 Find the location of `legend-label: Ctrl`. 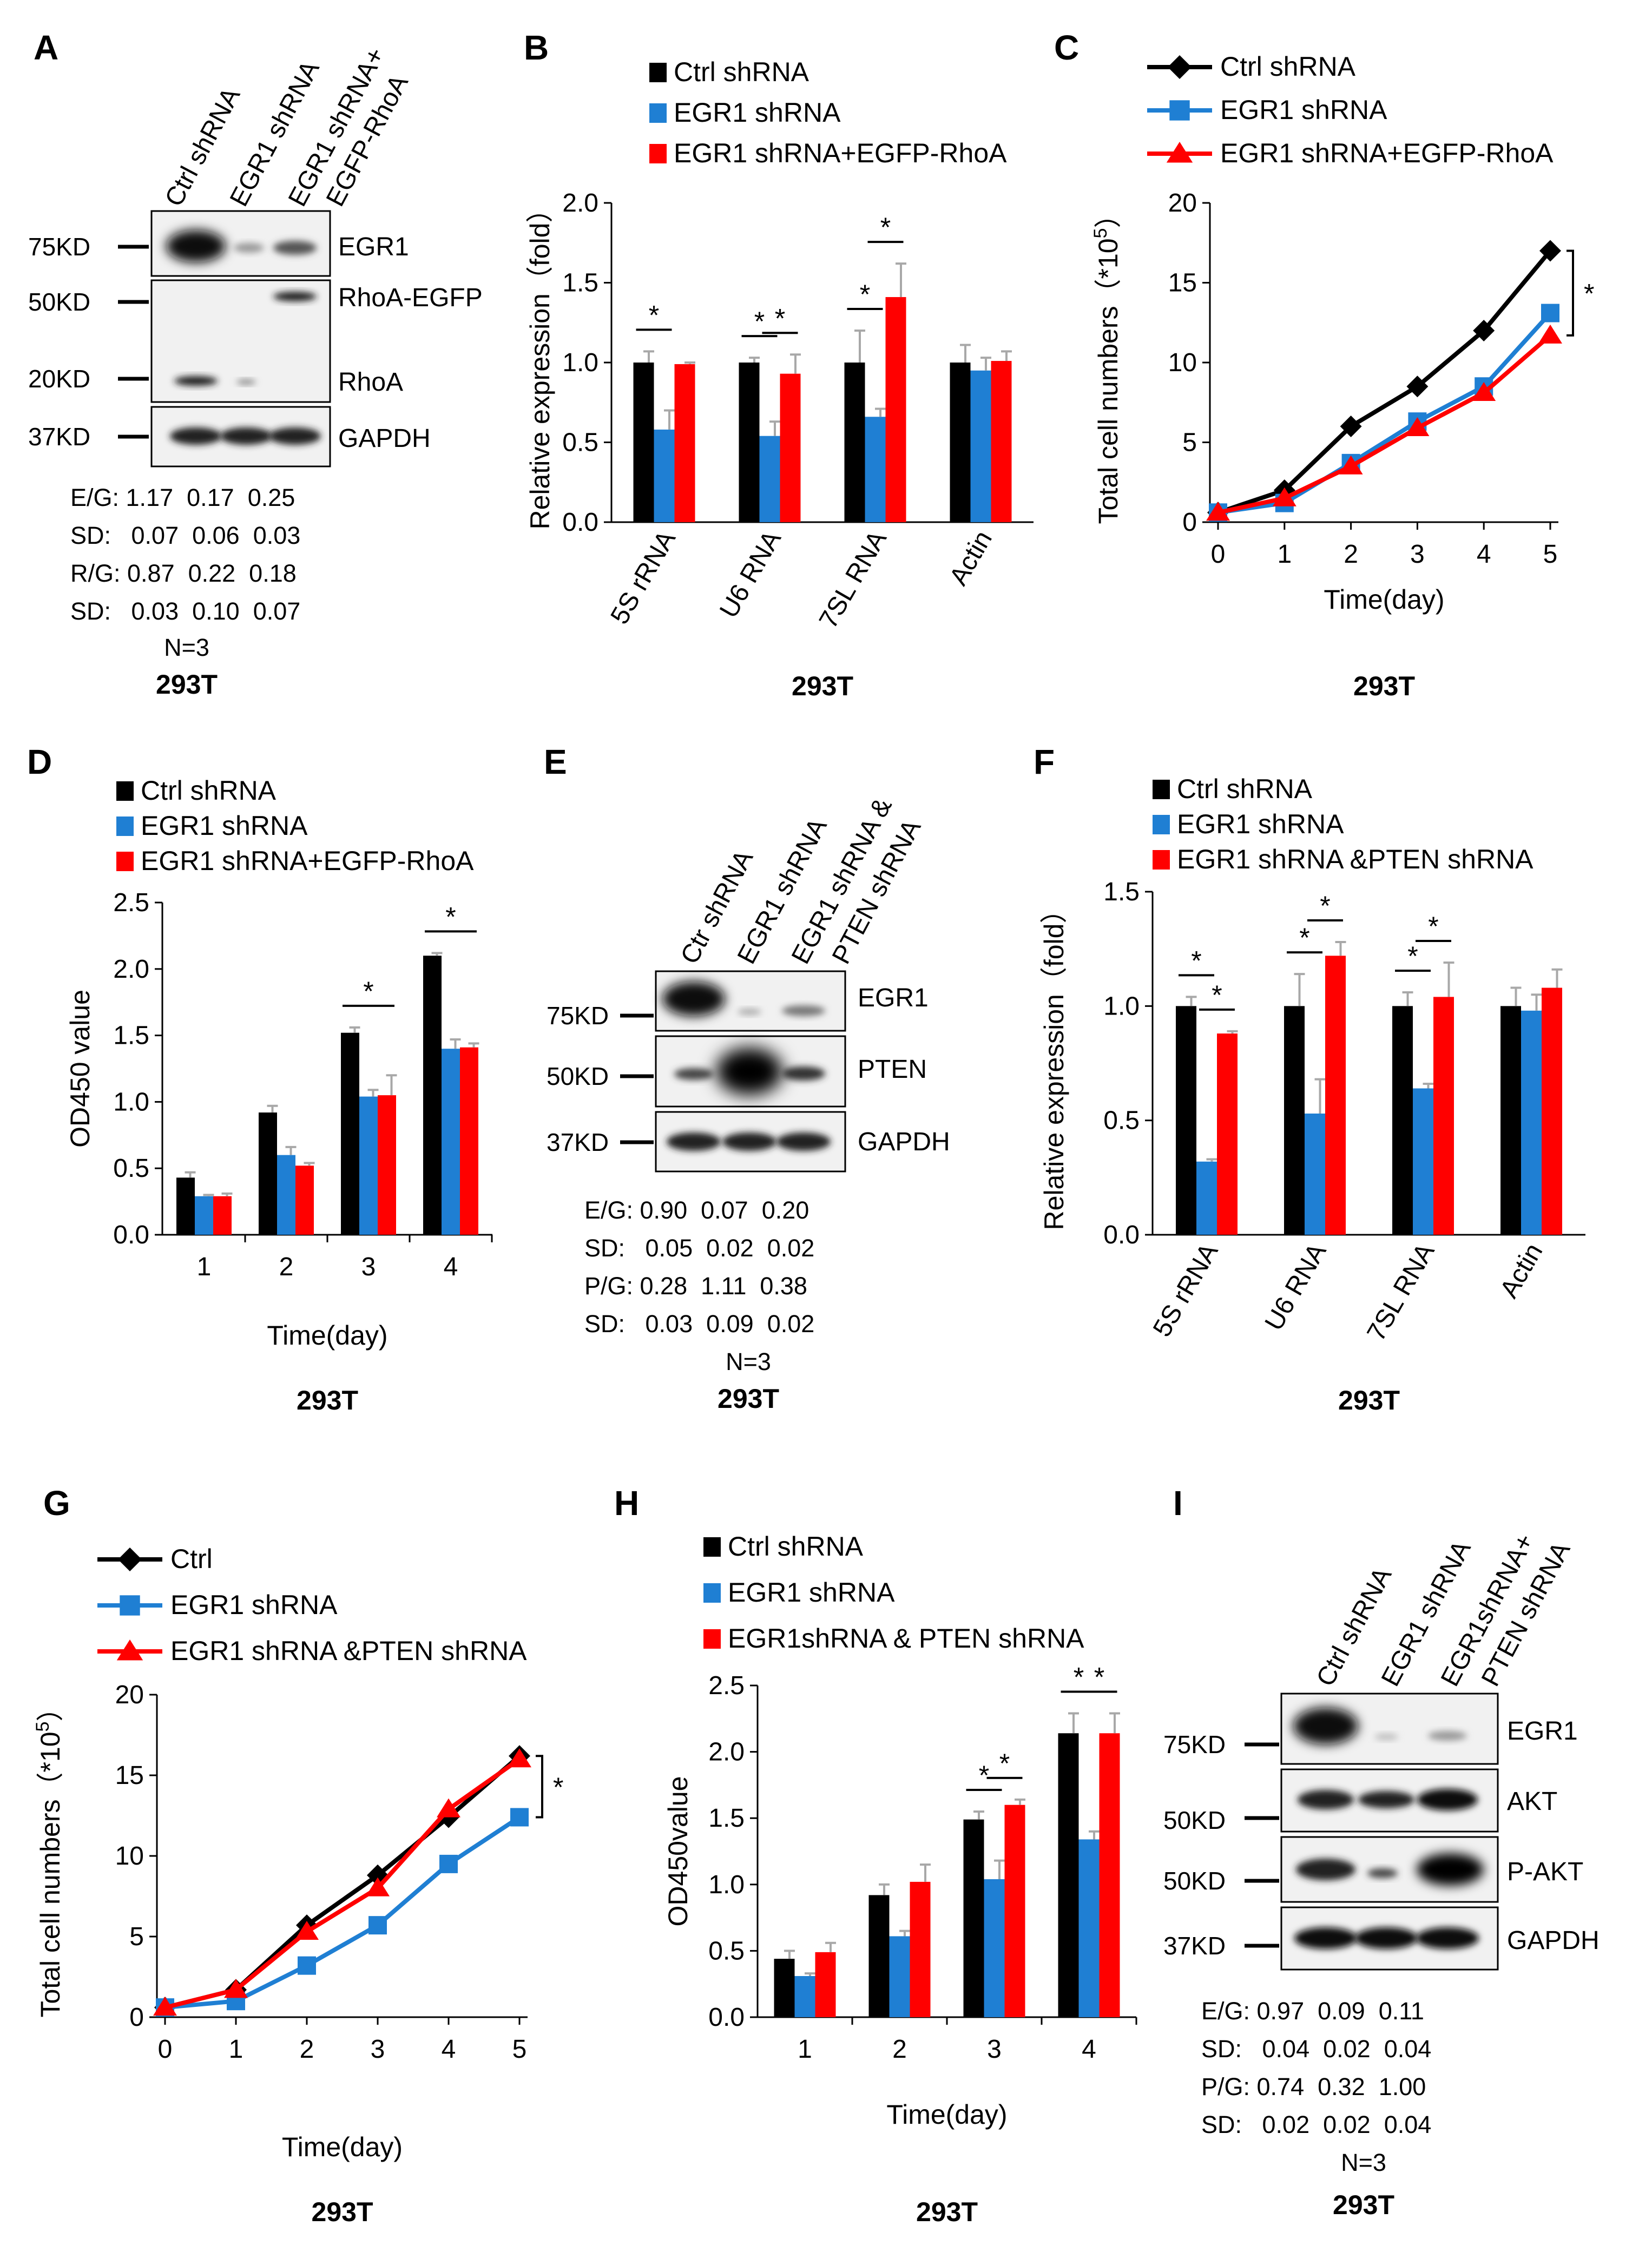

legend-label: Ctrl is located at coordinates (191, 1559).